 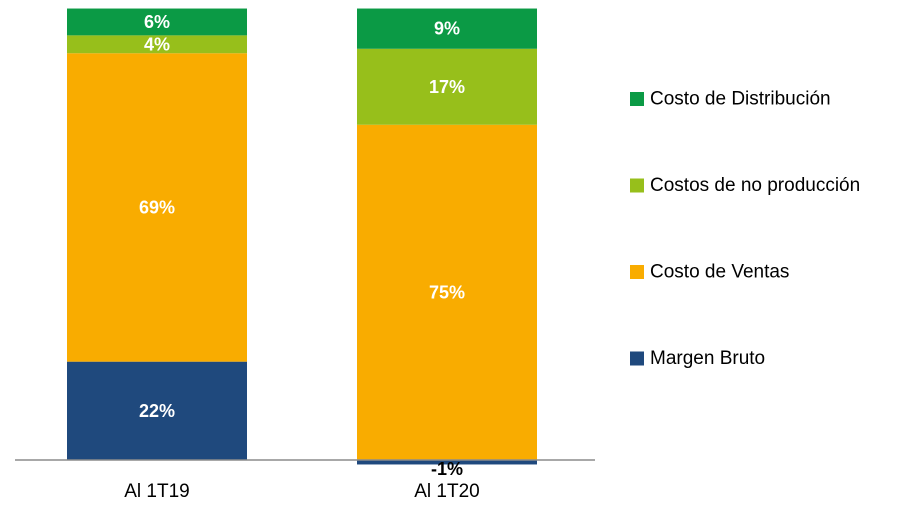 I want to click on legend-label-costo-de-distribucion: Costo de Distribución, so click(x=740, y=99).